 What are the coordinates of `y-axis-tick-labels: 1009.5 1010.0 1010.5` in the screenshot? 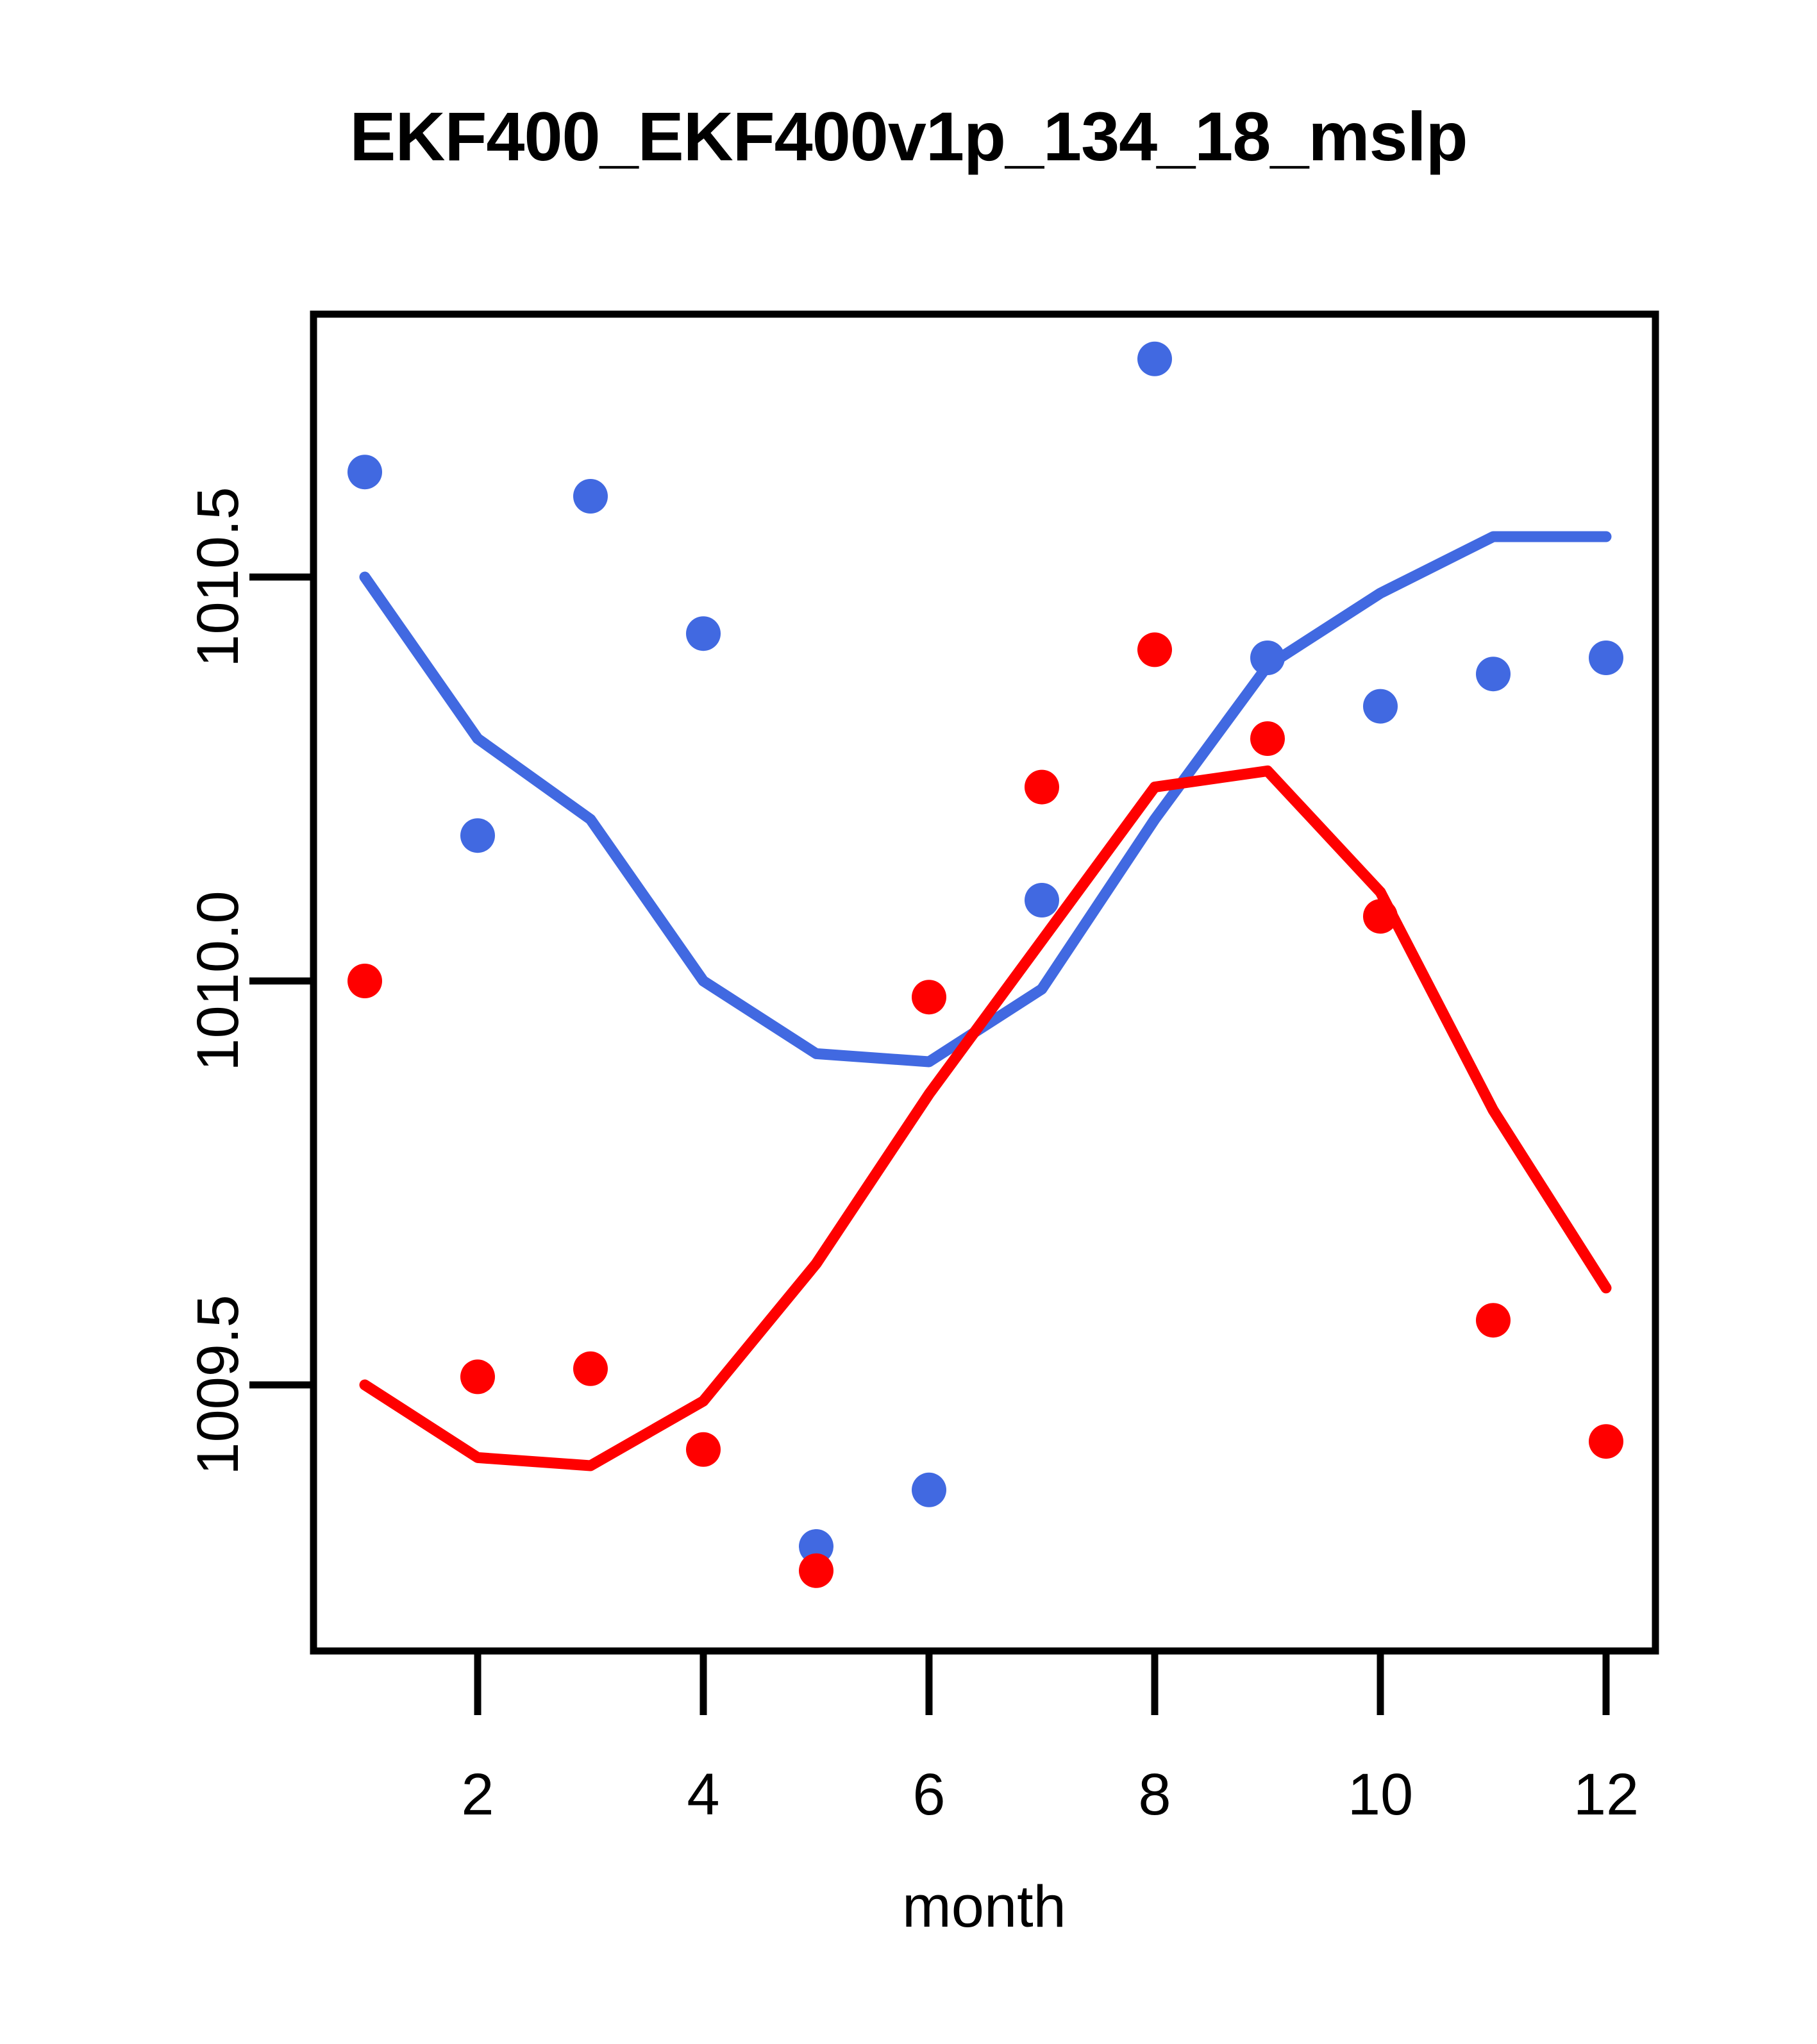 It's located at (218, 981).